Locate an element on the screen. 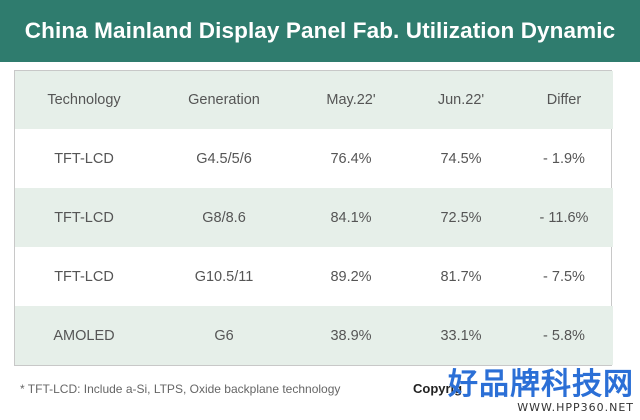  copyright-text: Copyrig is located at coordinates (438, 388).